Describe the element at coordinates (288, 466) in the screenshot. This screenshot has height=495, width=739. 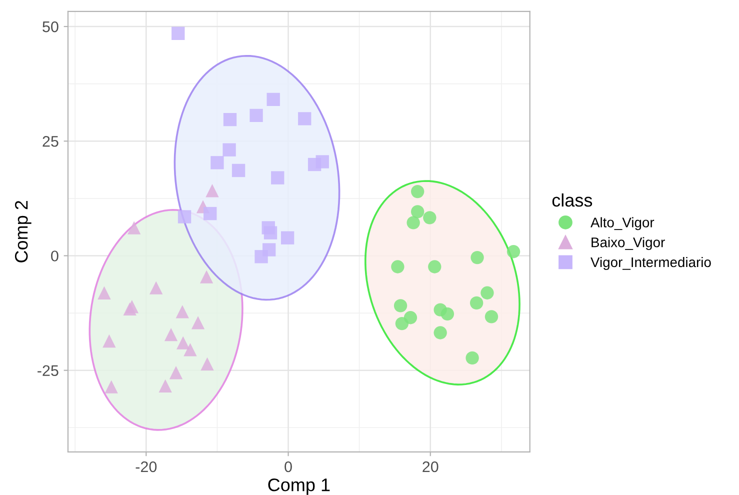
I see `x-tick-label: 0` at that location.